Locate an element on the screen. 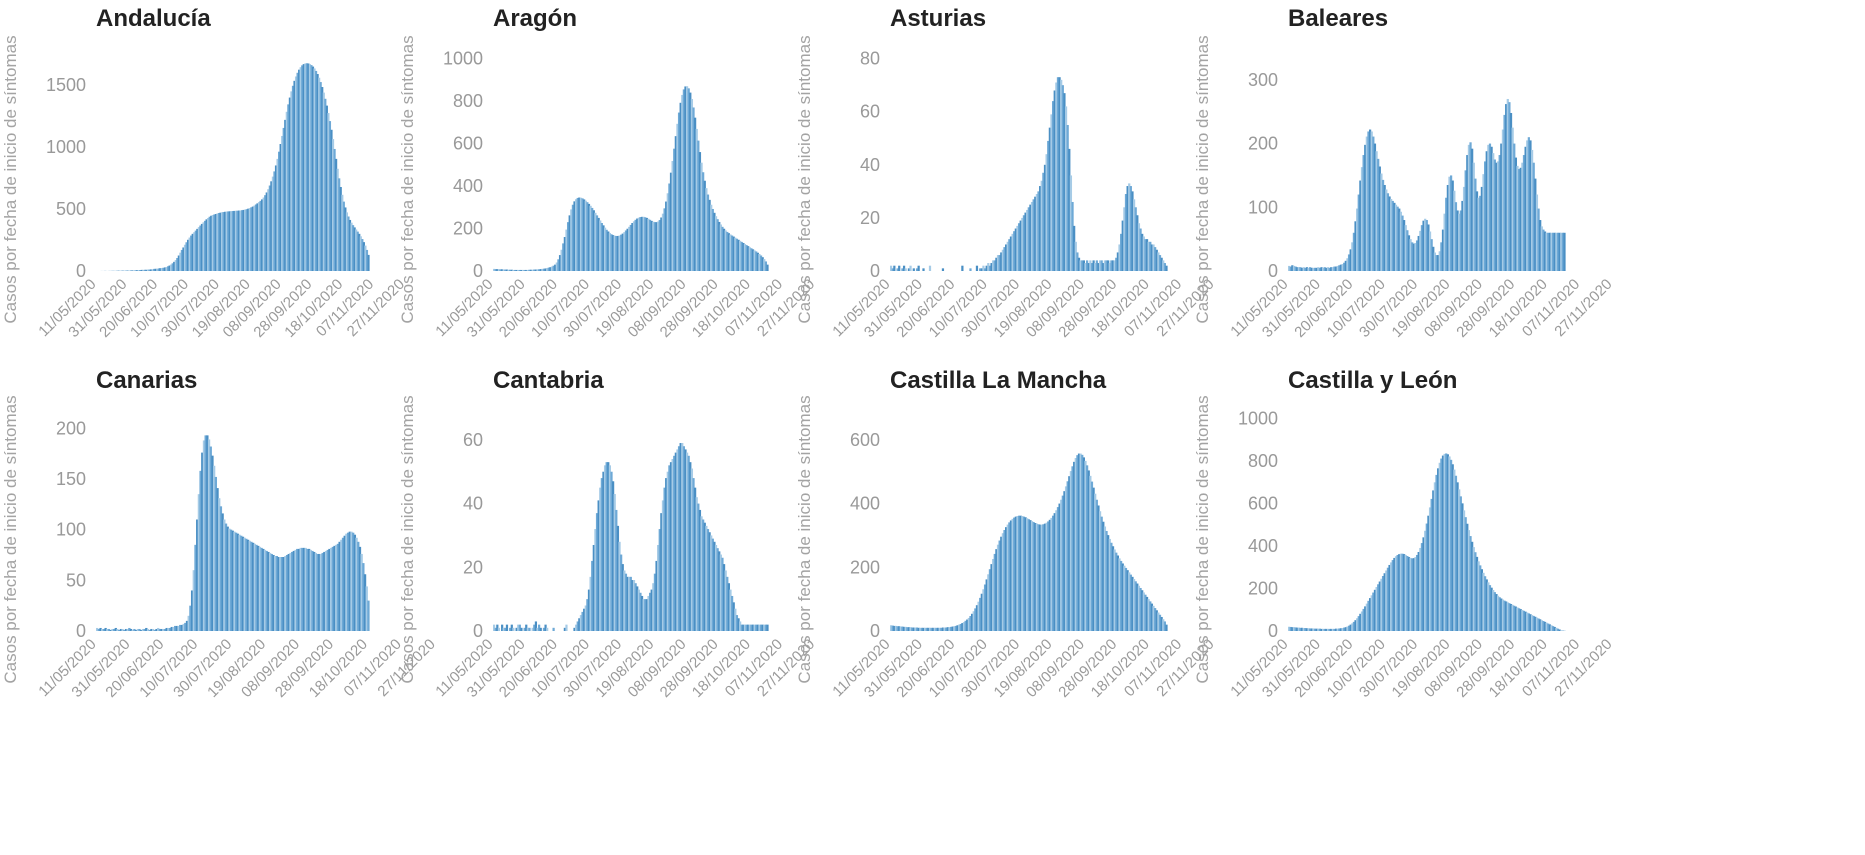 This screenshot has height=855, width=1865. y-tick-label: 40 is located at coordinates (870, 165).